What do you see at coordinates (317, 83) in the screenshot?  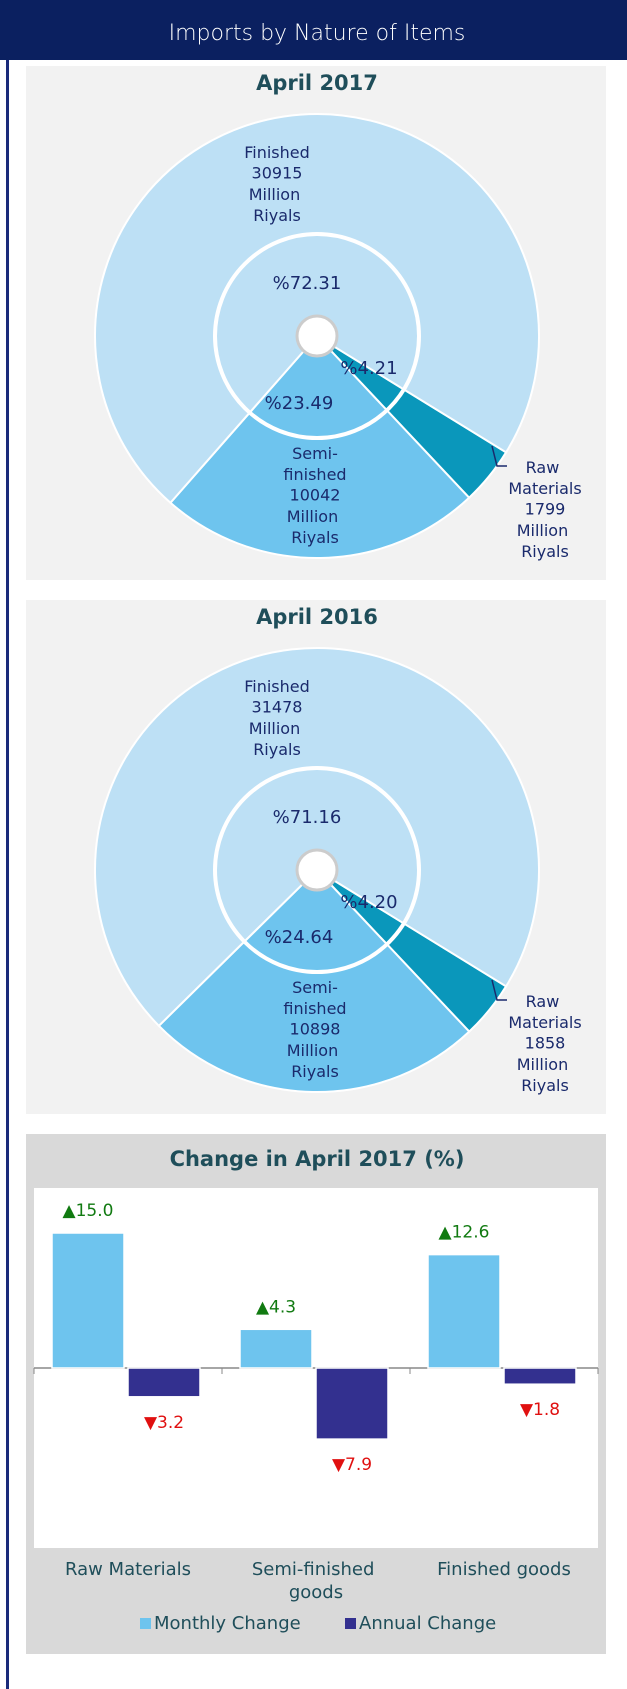 I see `chart-title: April 2017` at bounding box center [317, 83].